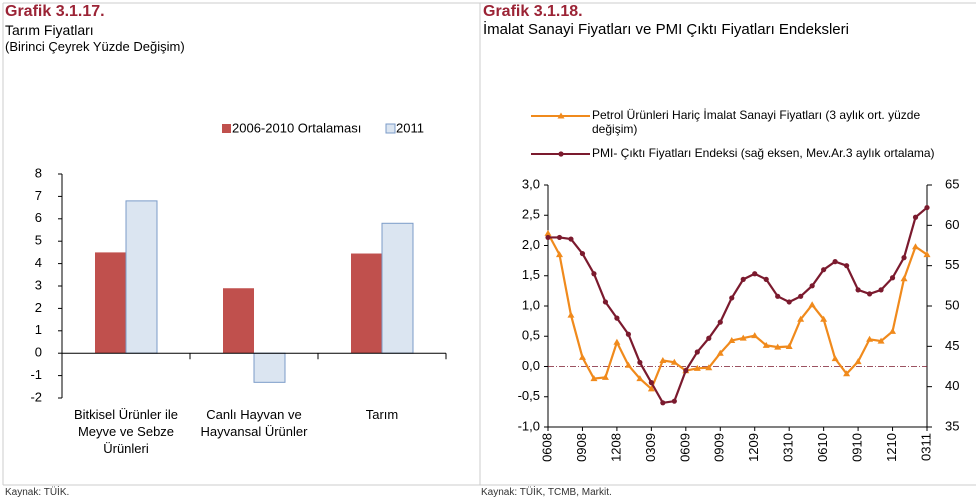  Describe the element at coordinates (952, 183) in the screenshot. I see `y2-tick-label: 65` at that location.